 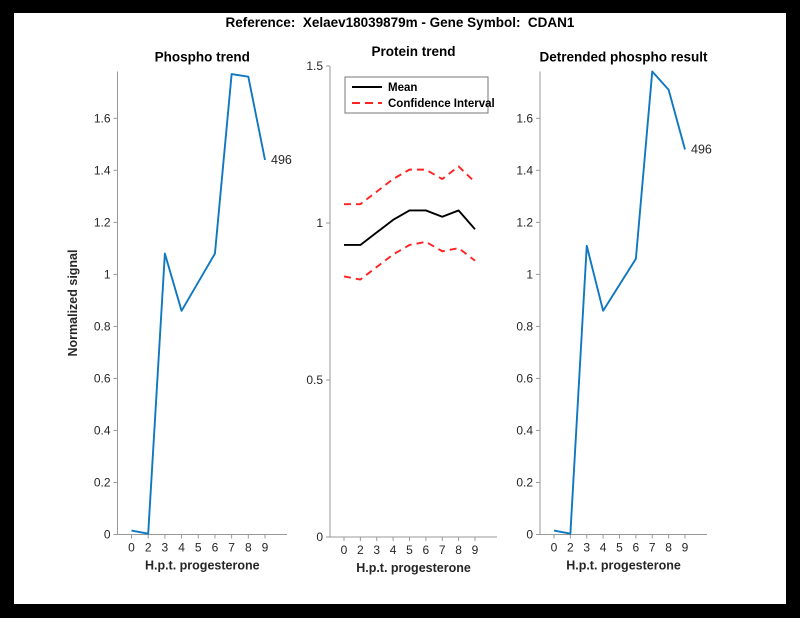 I want to click on series-line-confidence-interval-lower, so click(x=409, y=260).